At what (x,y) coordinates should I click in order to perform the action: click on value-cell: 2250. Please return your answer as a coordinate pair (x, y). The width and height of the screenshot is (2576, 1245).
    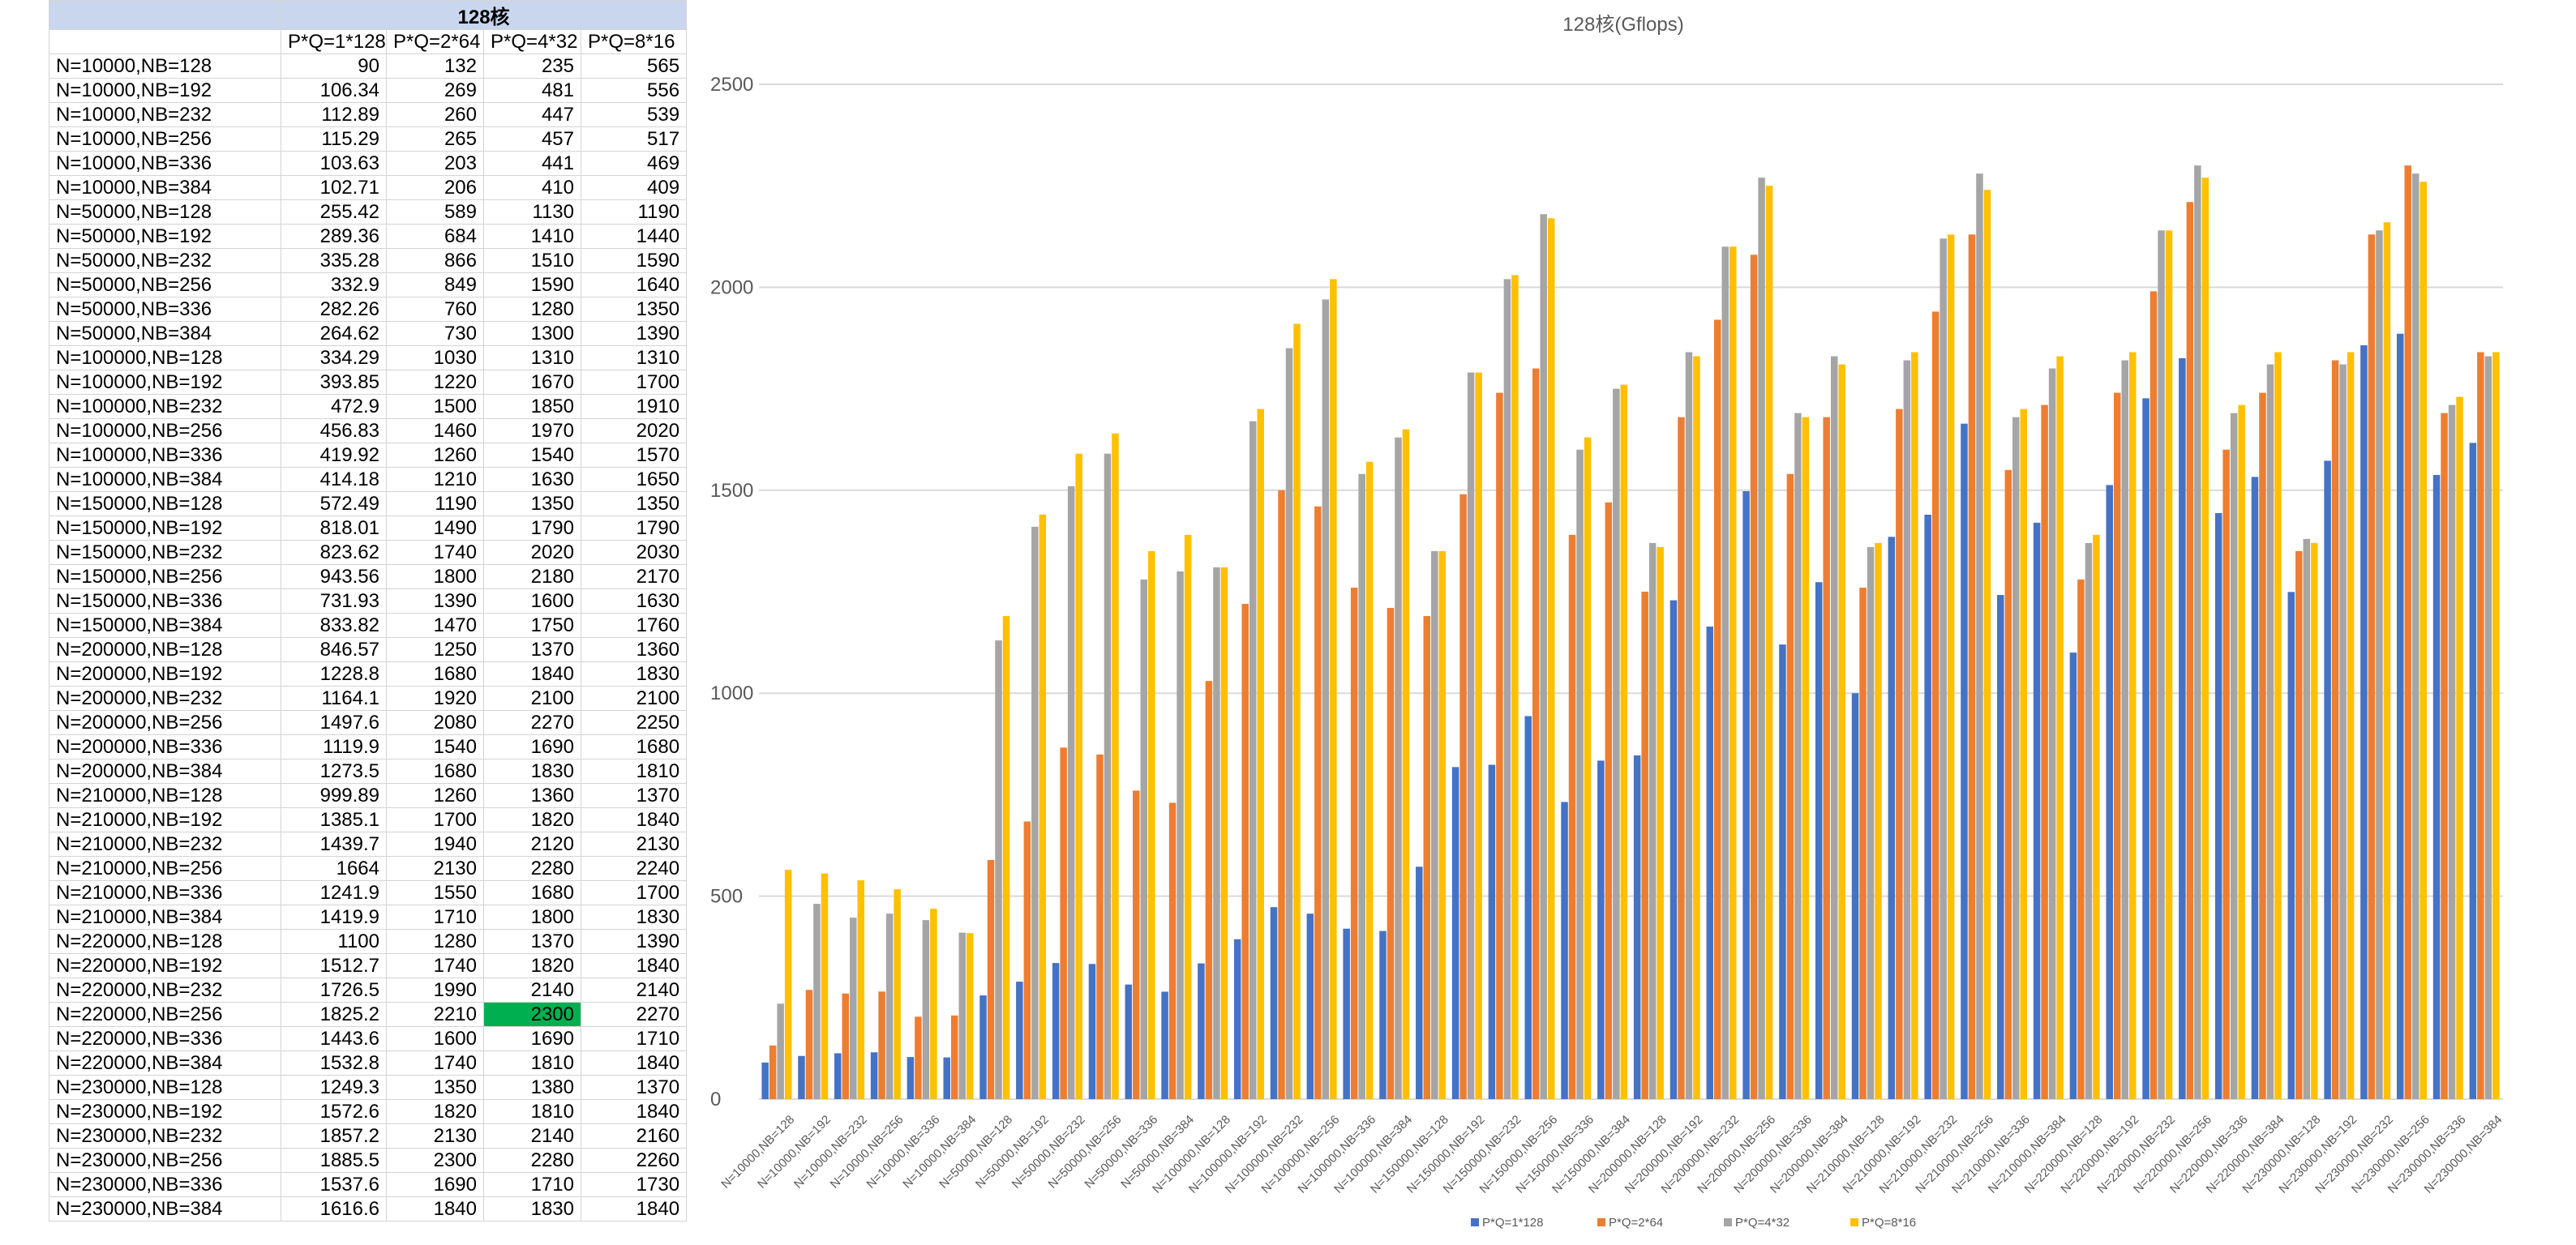
    Looking at the image, I should click on (634, 722).